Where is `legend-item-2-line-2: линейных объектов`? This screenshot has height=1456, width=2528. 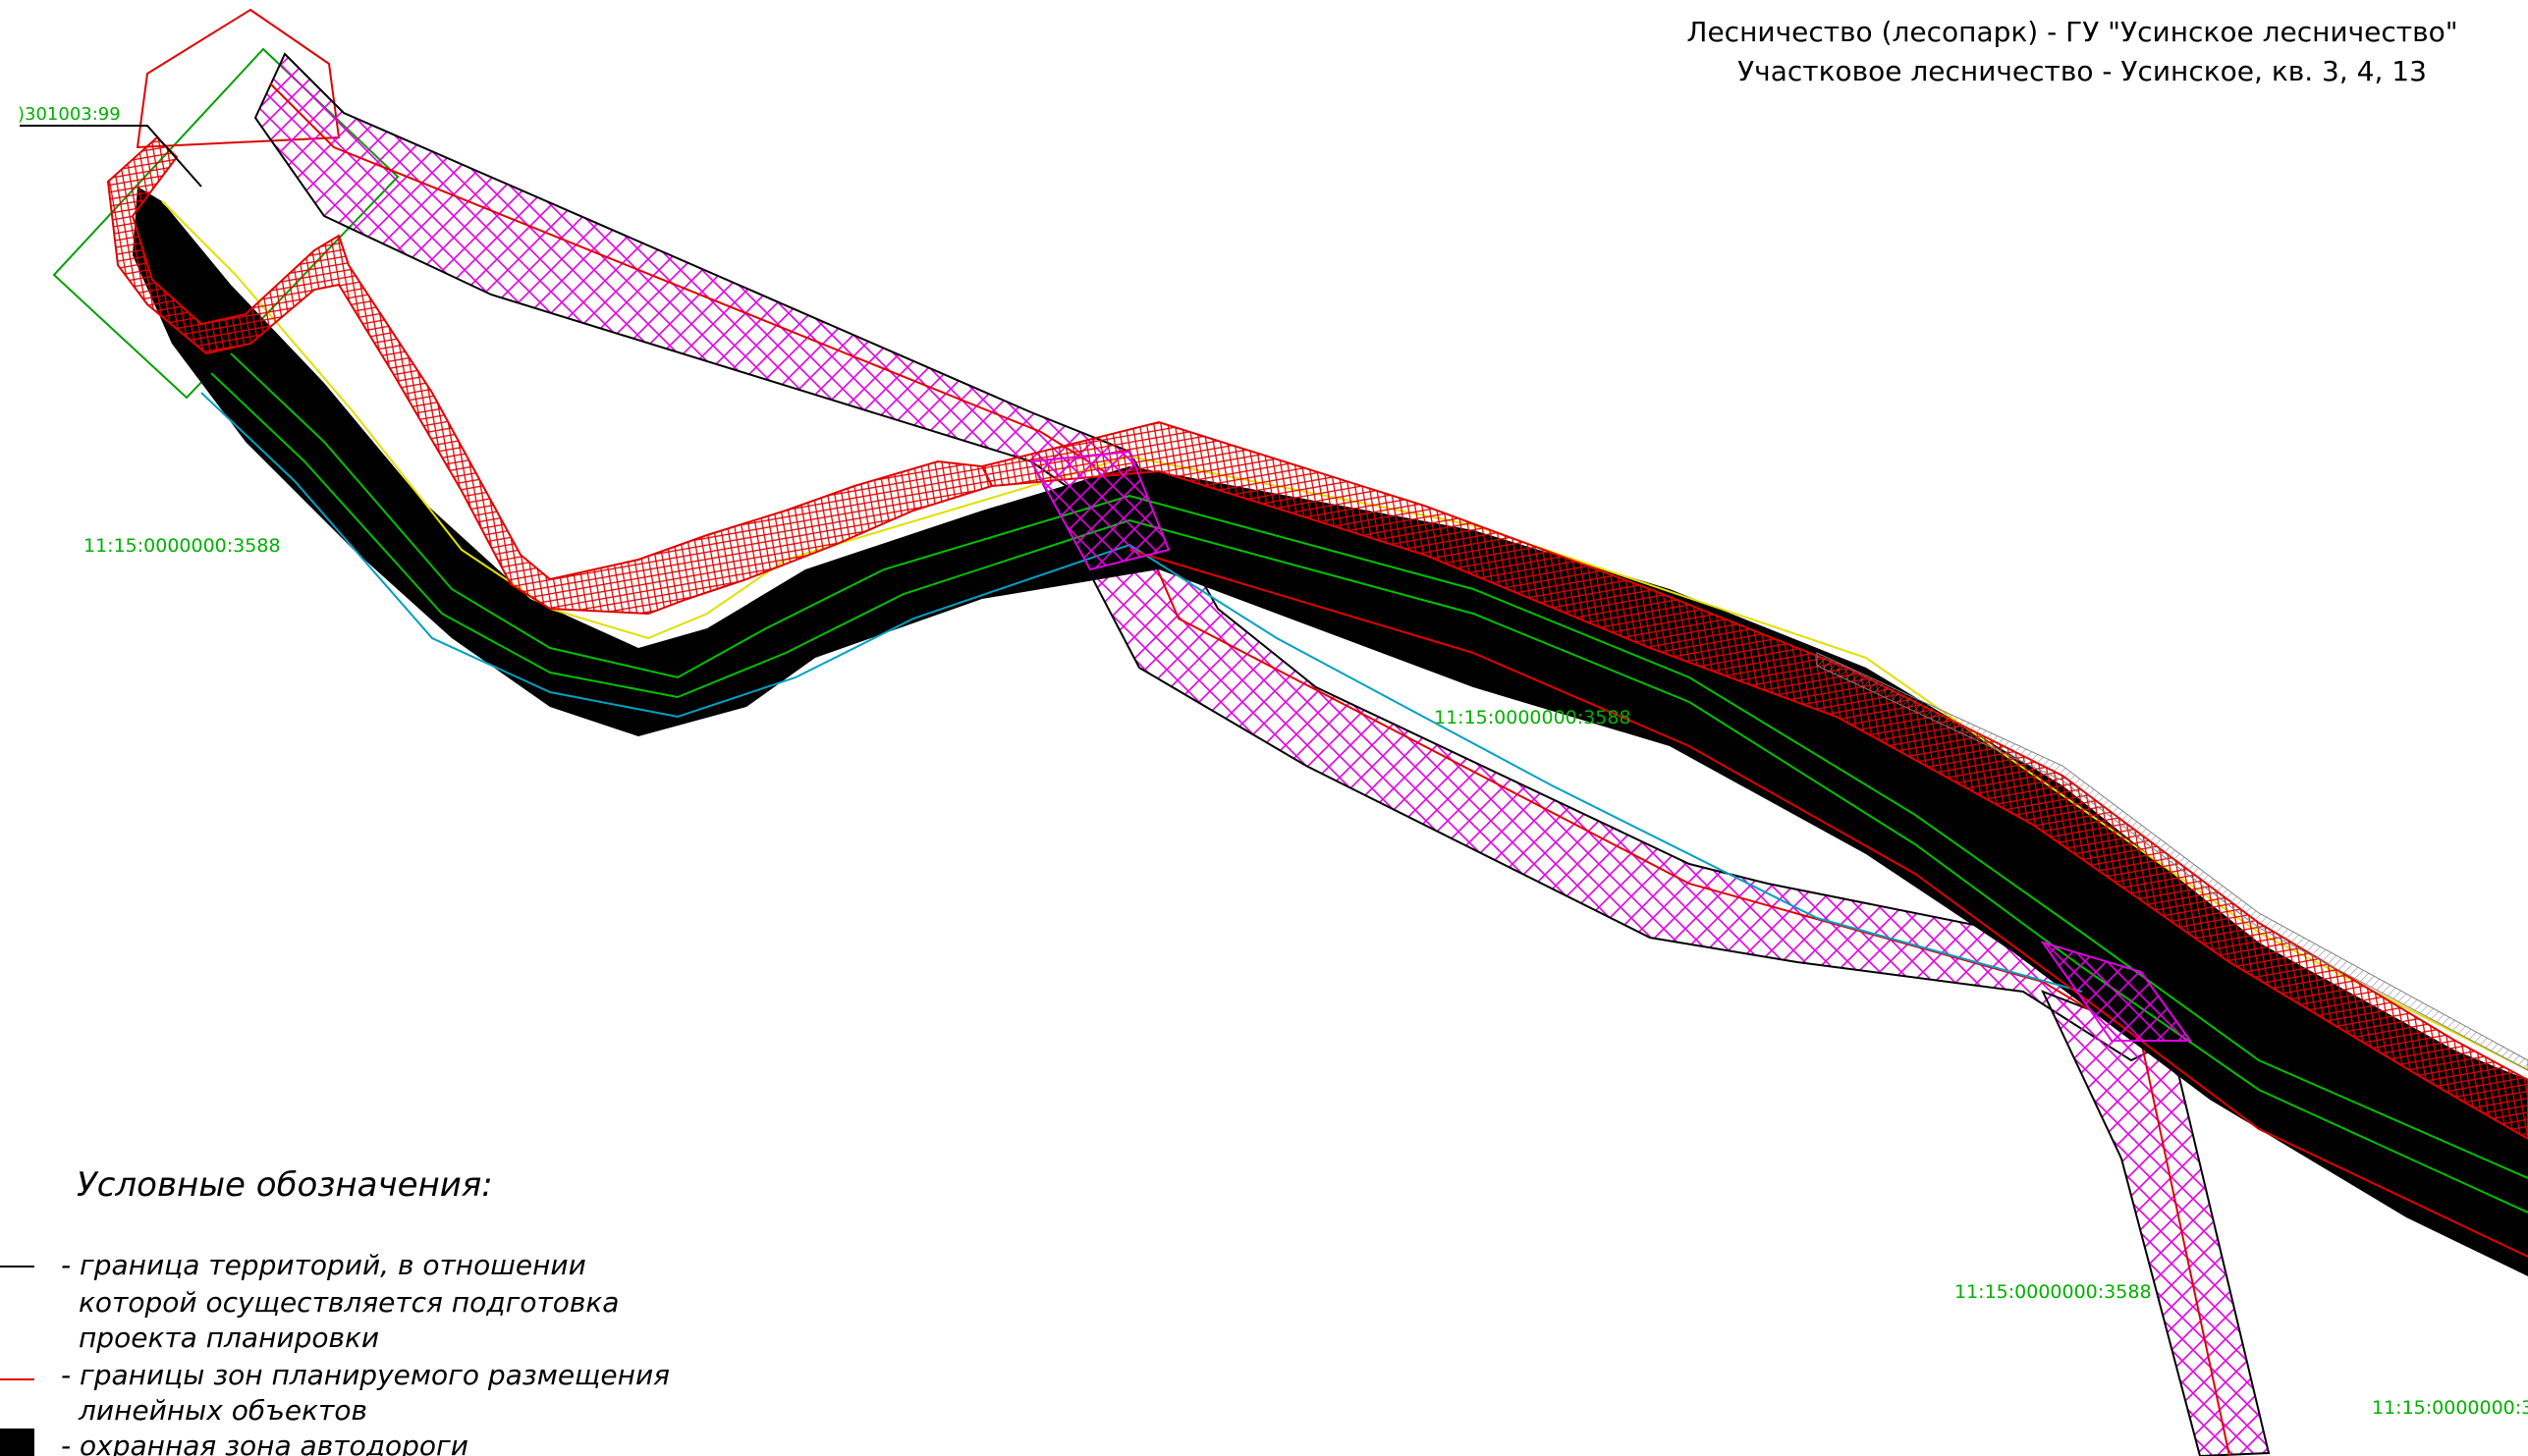
legend-item-2-line-2: линейных объектов is located at coordinates (222, 1410).